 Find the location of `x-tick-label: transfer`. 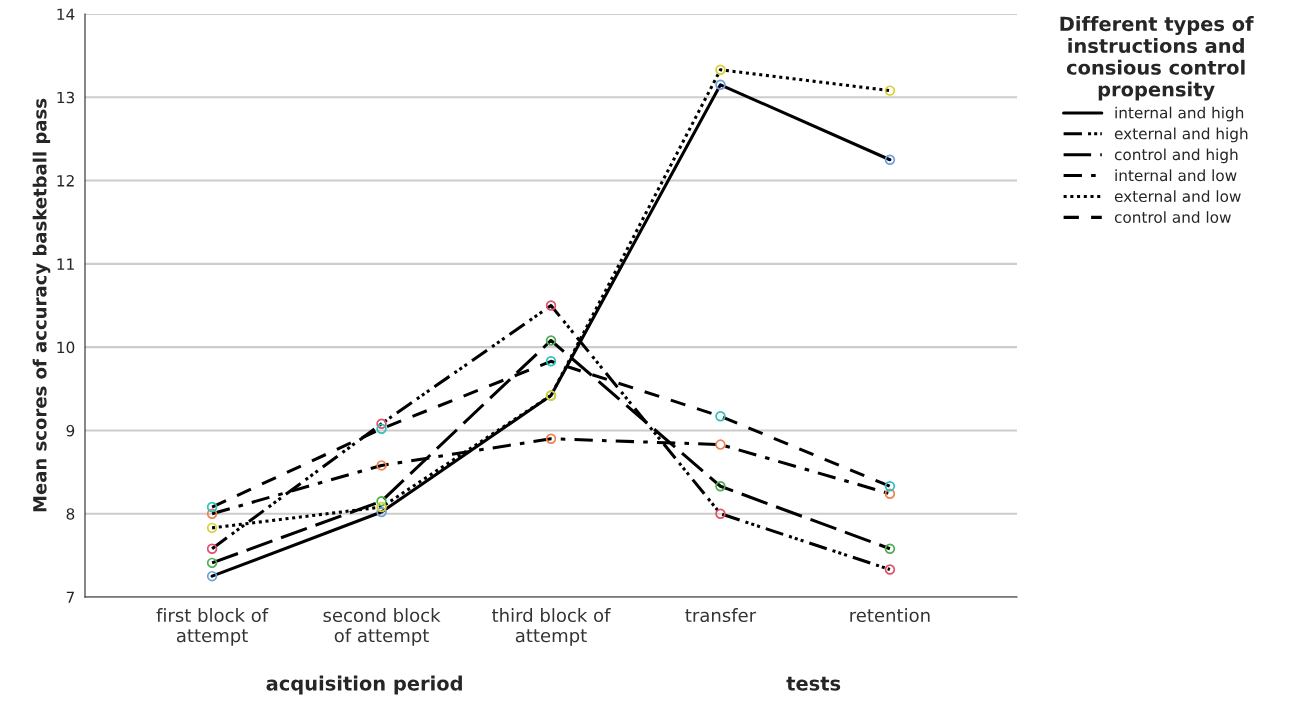

x-tick-label: transfer is located at coordinates (721, 615).